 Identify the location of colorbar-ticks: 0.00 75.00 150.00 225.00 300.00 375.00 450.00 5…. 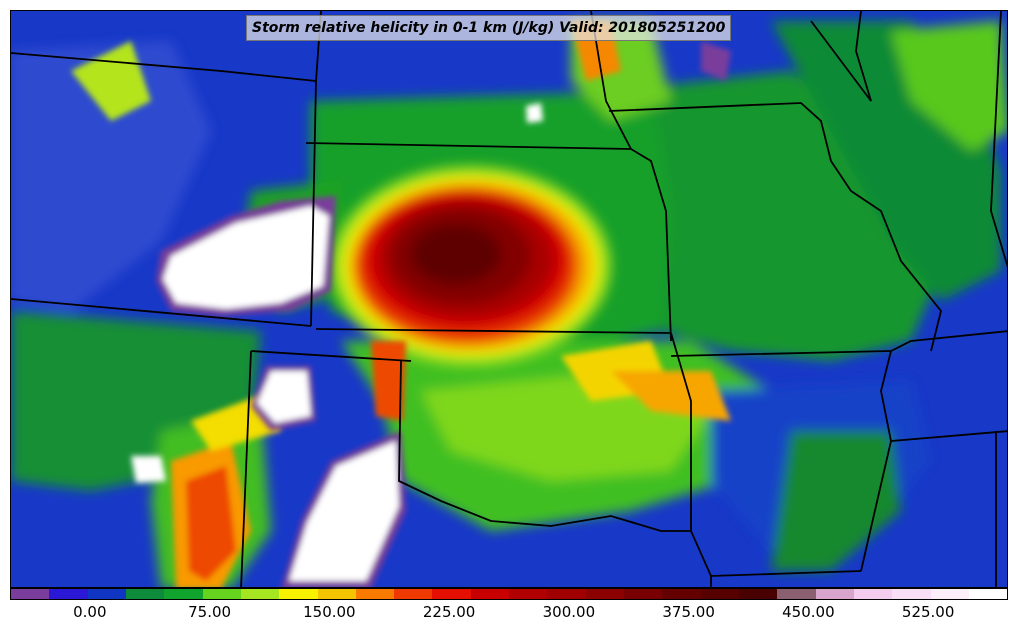
(509, 615).